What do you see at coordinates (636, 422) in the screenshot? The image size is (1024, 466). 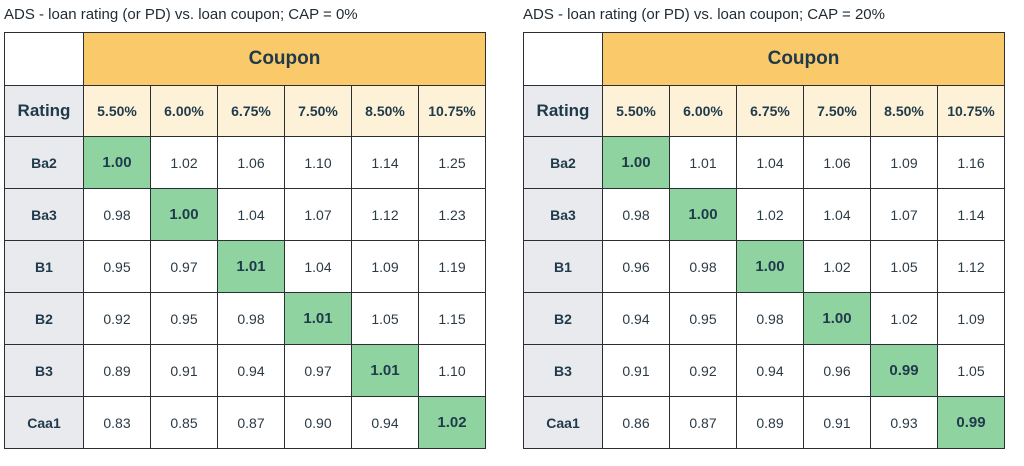 I see `value-cell: 0.86` at bounding box center [636, 422].